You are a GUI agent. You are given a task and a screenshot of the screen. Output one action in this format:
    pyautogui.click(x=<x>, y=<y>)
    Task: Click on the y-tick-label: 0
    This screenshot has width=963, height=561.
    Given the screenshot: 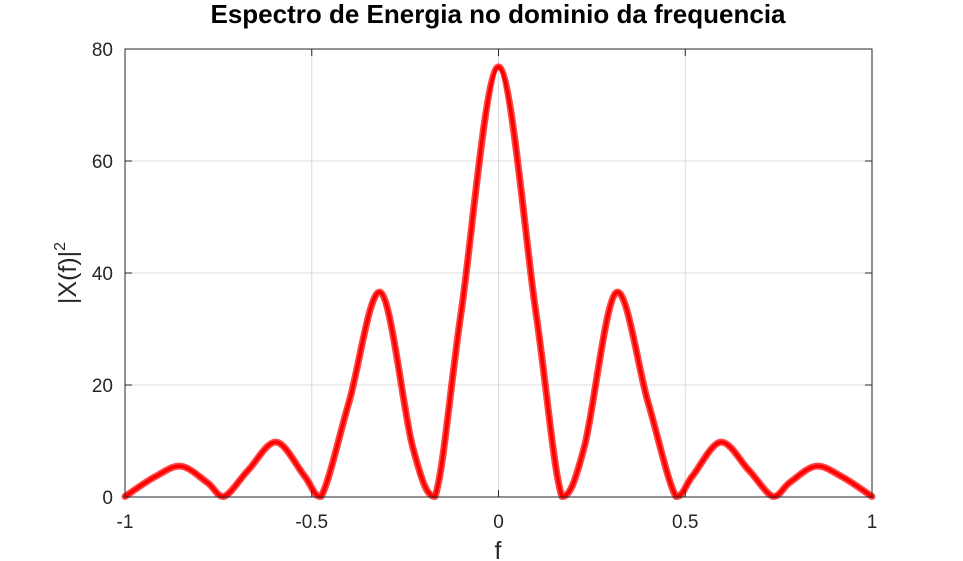 What is the action you would take?
    pyautogui.click(x=107, y=498)
    